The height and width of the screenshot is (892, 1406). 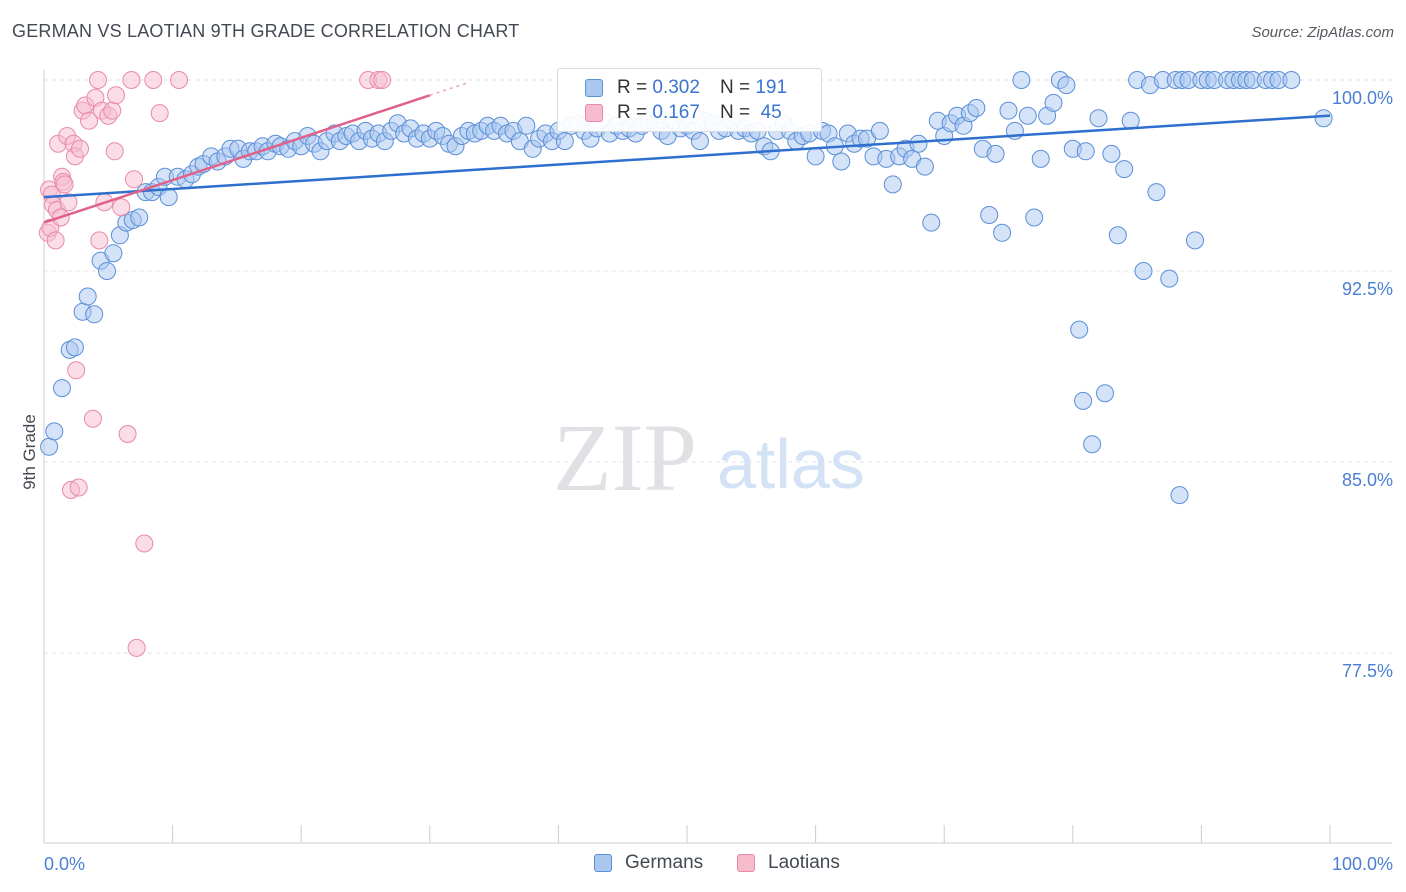 I want to click on x-tick-label: 100.0%, so click(x=1362, y=864).